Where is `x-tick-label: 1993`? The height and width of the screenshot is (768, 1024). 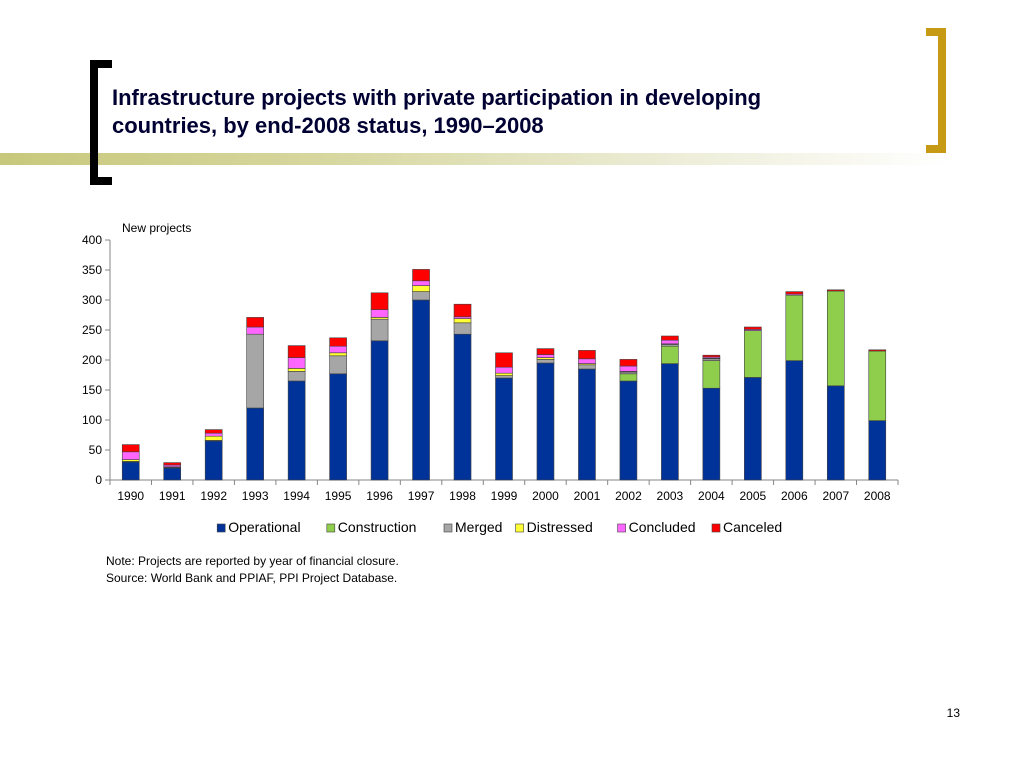
x-tick-label: 1993 is located at coordinates (255, 496).